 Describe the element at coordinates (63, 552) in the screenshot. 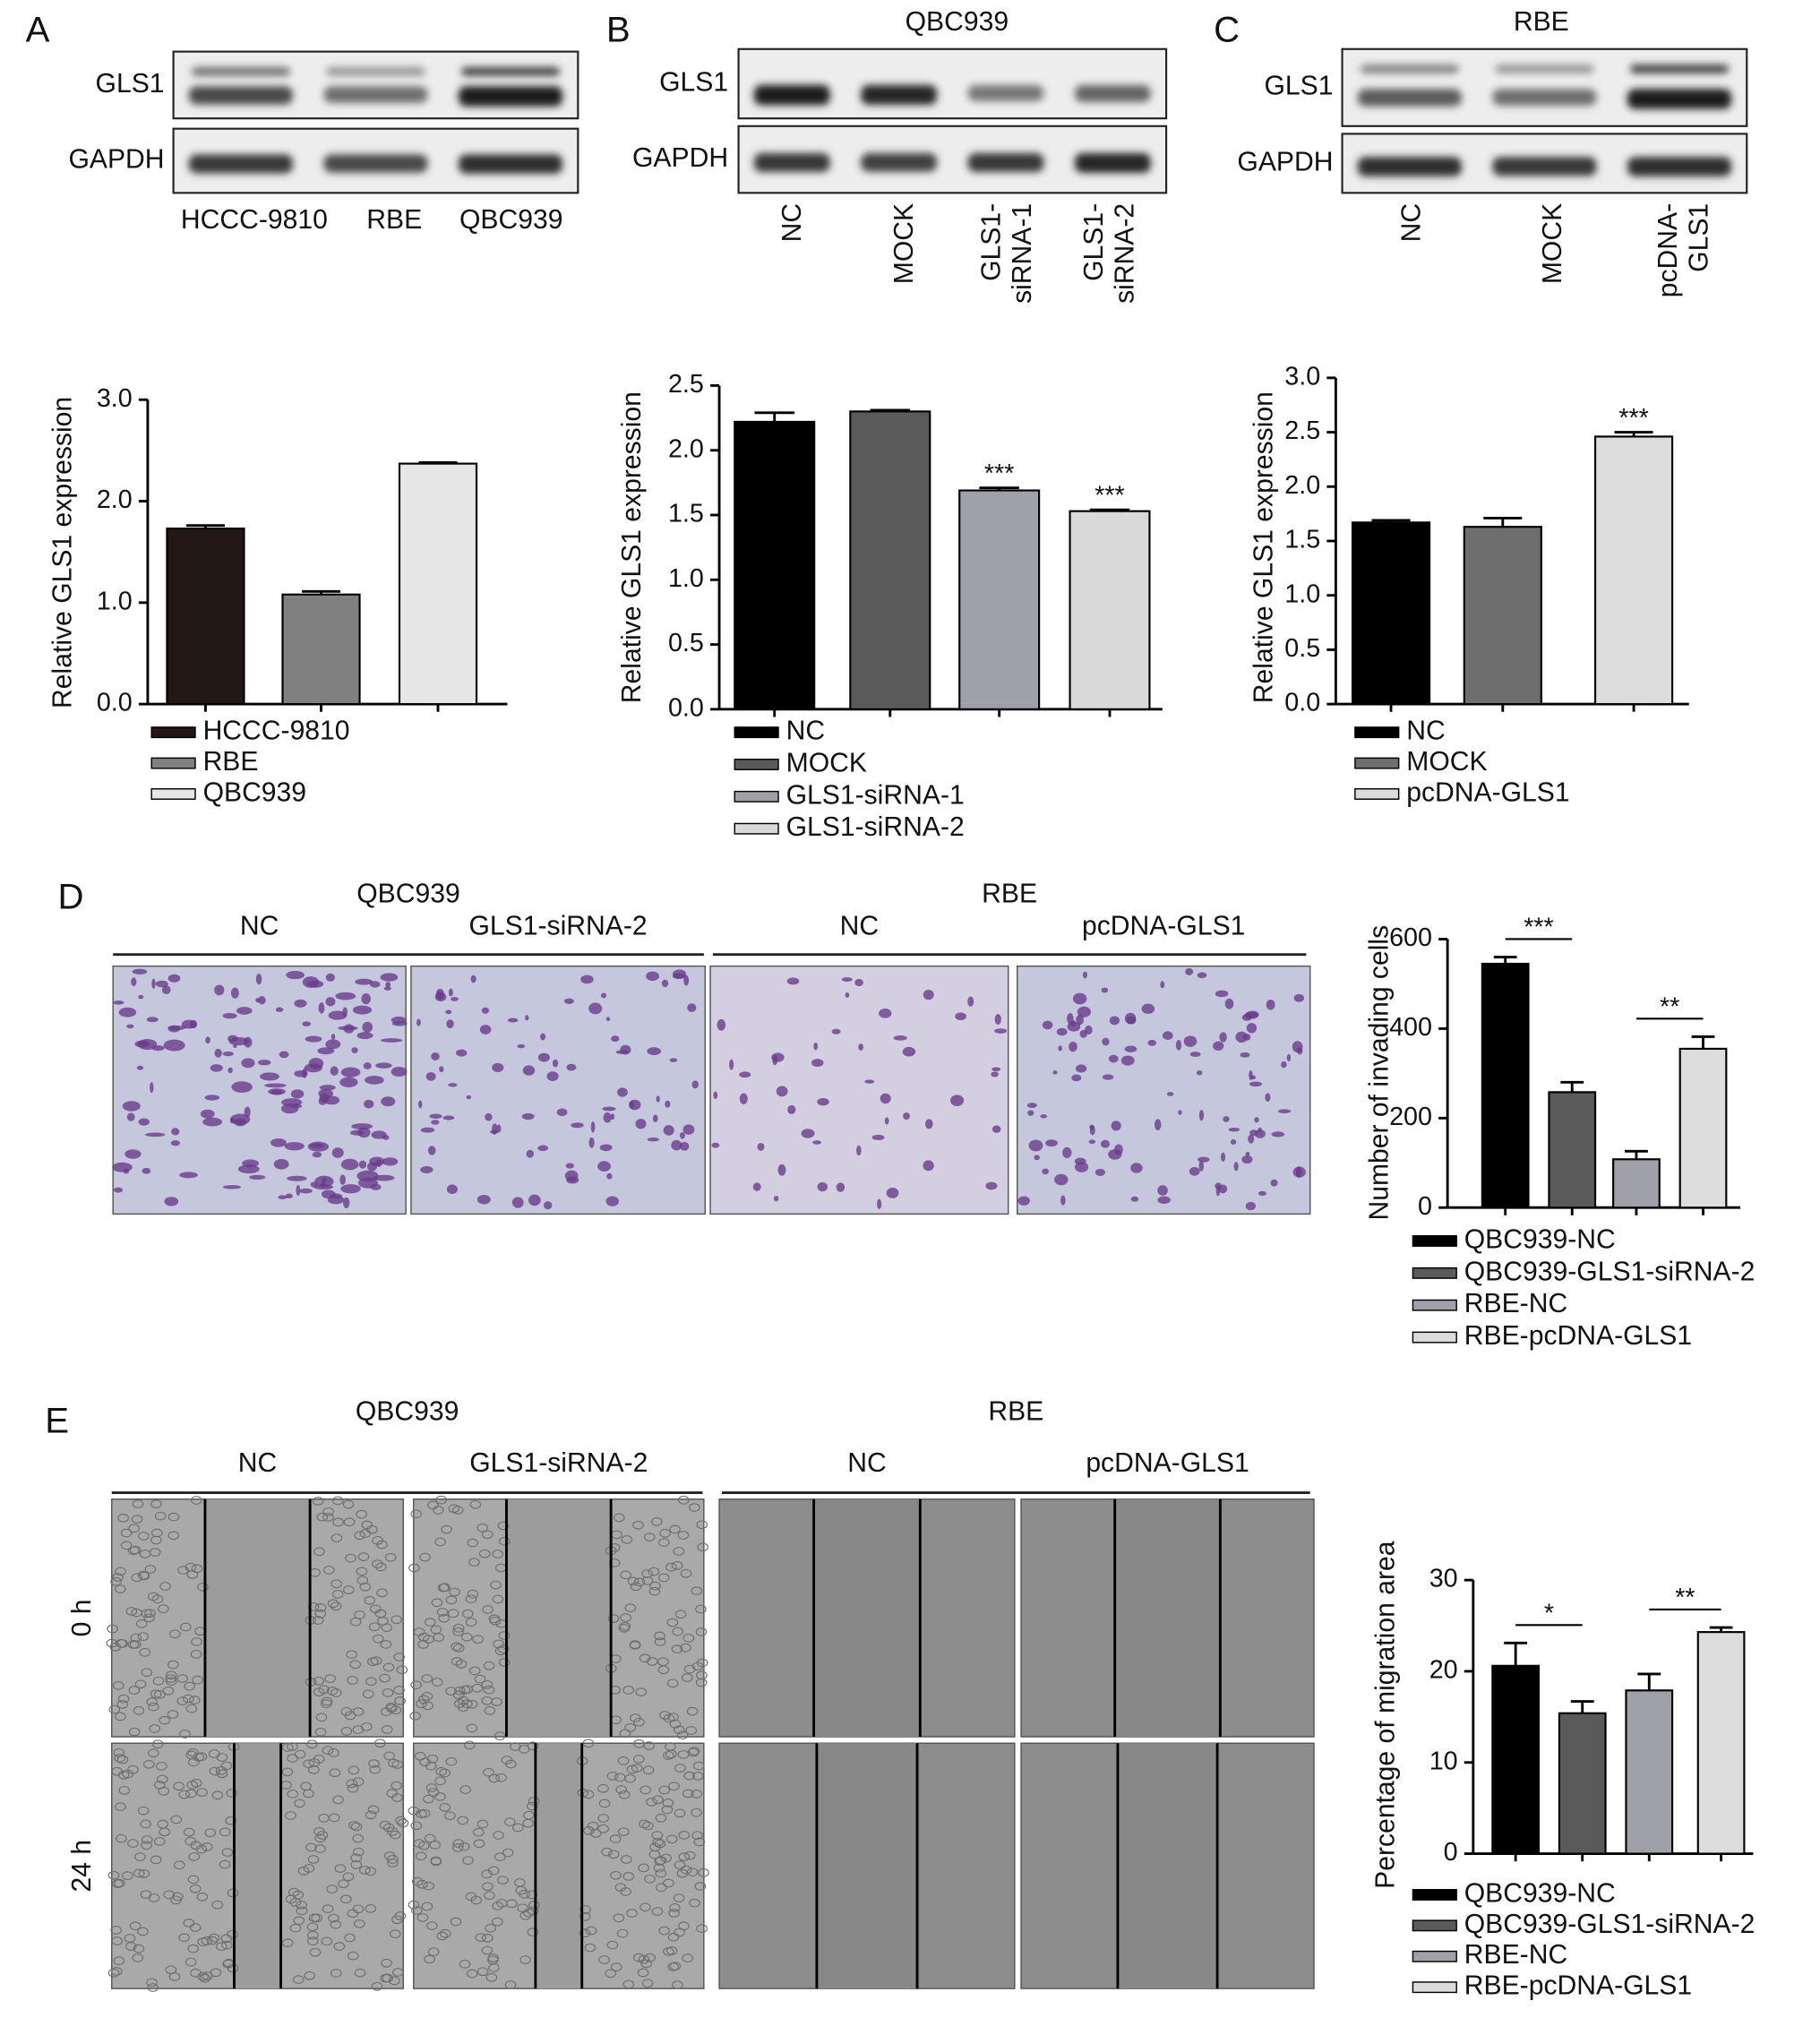

I see `y-axis-label: Relative GLS1 expression` at that location.